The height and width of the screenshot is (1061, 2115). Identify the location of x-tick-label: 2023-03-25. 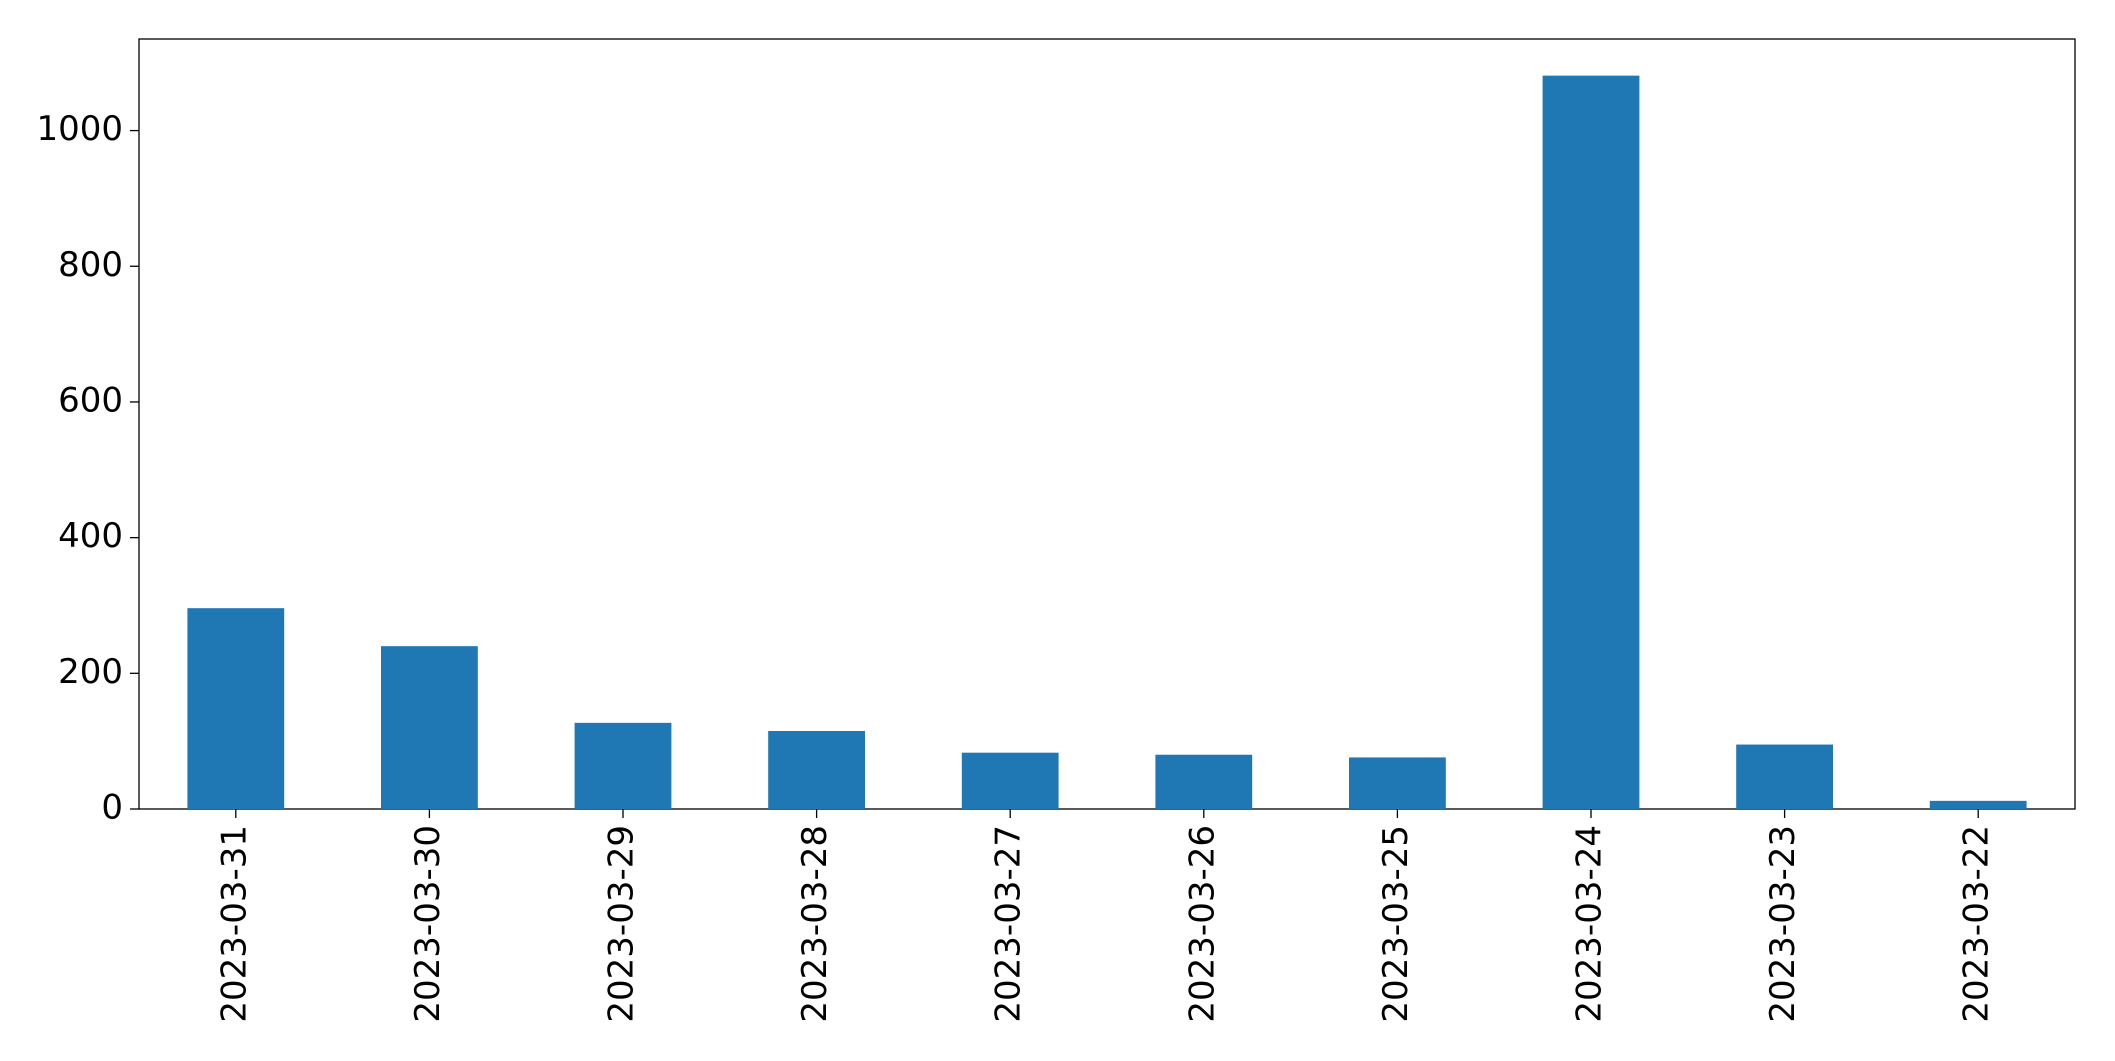
(1396, 924).